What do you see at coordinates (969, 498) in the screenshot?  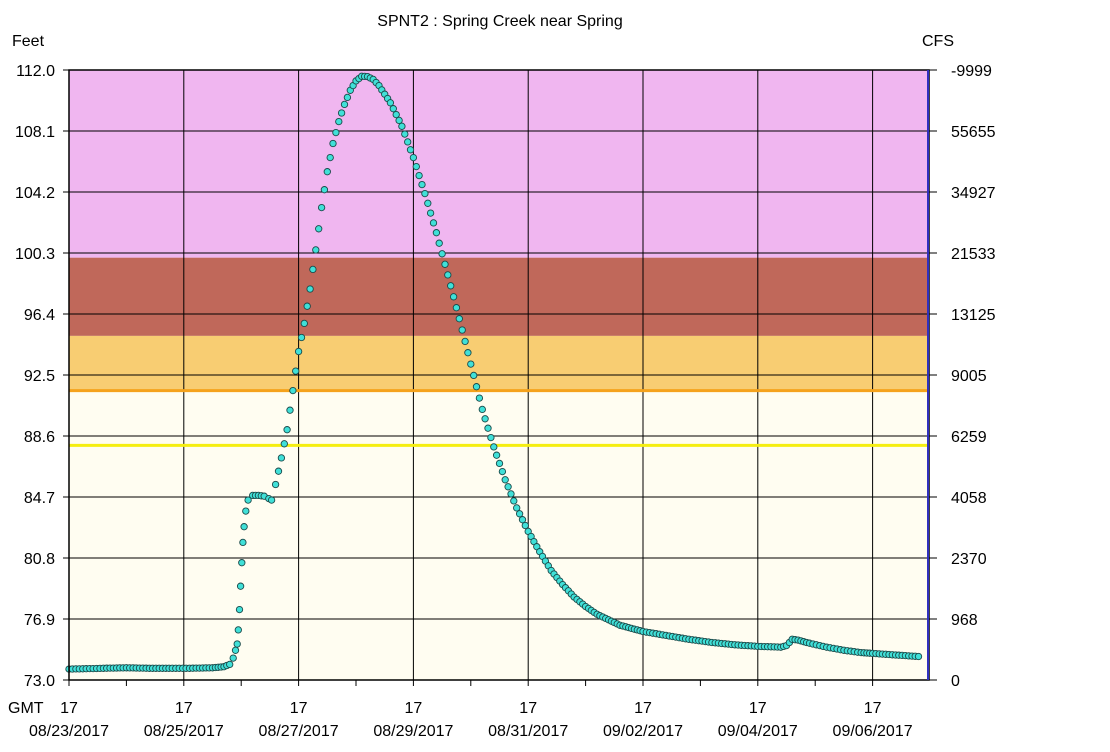 I see `right-tick-label: 4058` at bounding box center [969, 498].